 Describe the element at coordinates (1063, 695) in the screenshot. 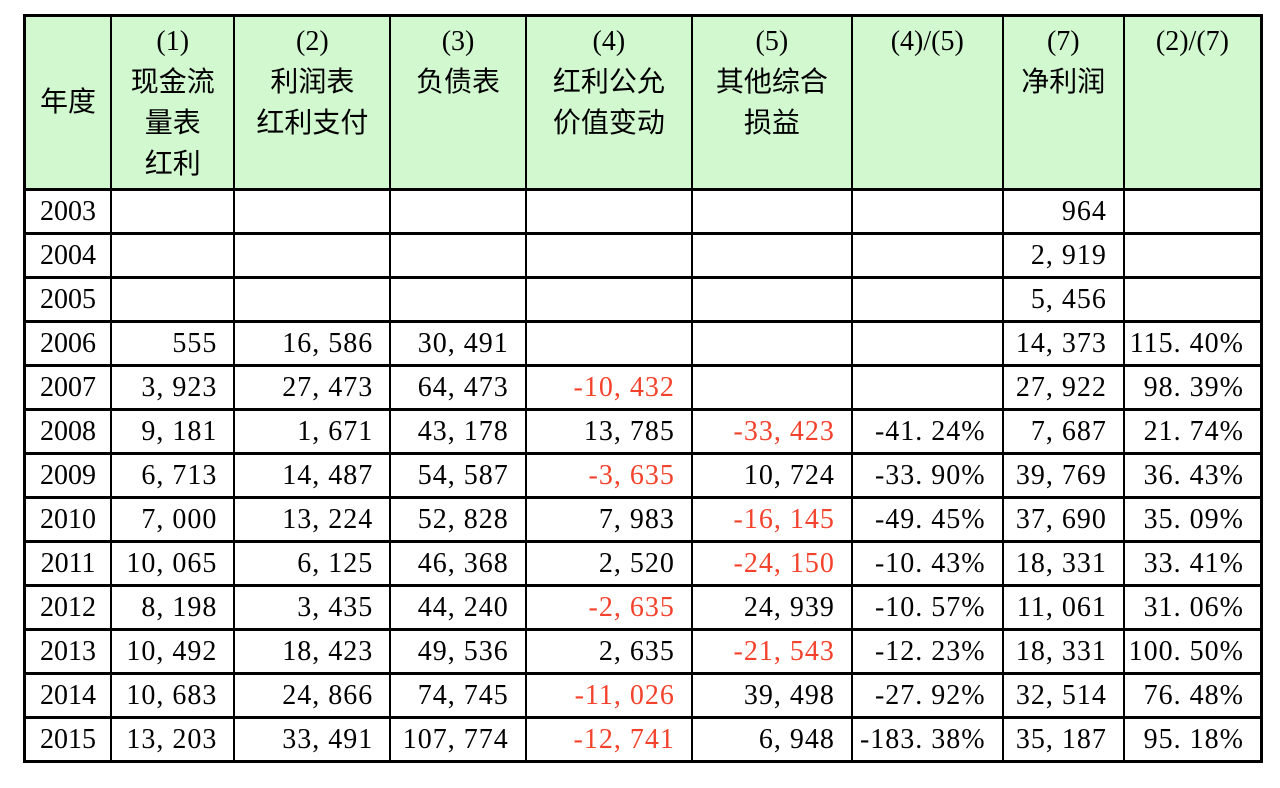

I see `value-cell: 32, 514` at that location.